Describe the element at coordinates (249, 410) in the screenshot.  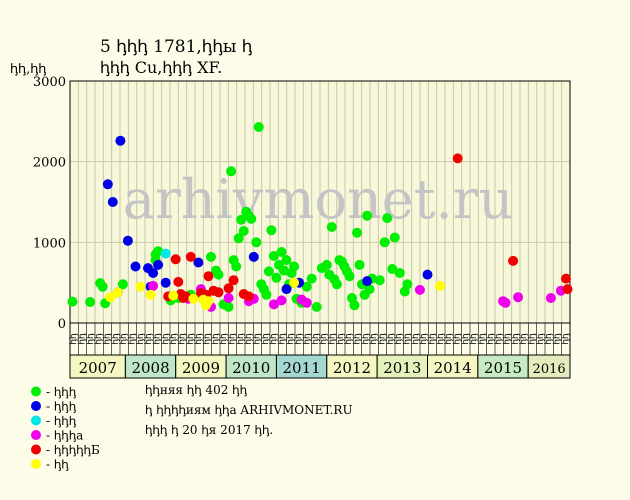
I see `footer-line2: ꞕ ꞕꞕꞕꞕиям ꞕꞕа ARHIVMONET.RU` at that location.